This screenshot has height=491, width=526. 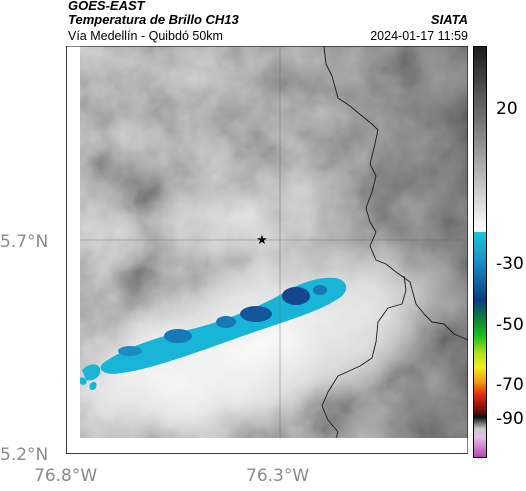 I want to click on colorbar-tick-label: -30, so click(x=510, y=264).